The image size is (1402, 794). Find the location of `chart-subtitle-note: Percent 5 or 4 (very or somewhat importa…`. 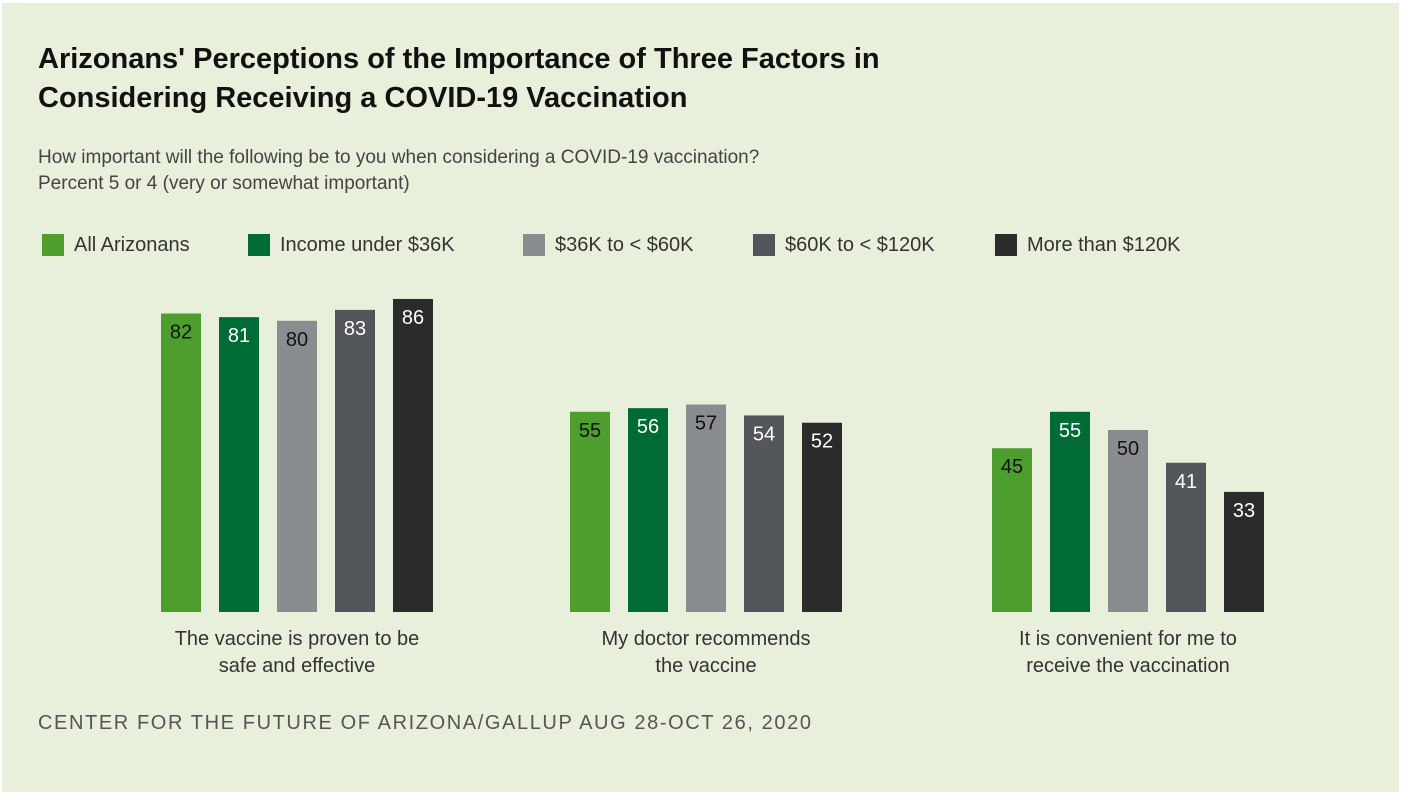

chart-subtitle-note: Percent 5 or 4 (very or somewhat importa… is located at coordinates (224, 183).